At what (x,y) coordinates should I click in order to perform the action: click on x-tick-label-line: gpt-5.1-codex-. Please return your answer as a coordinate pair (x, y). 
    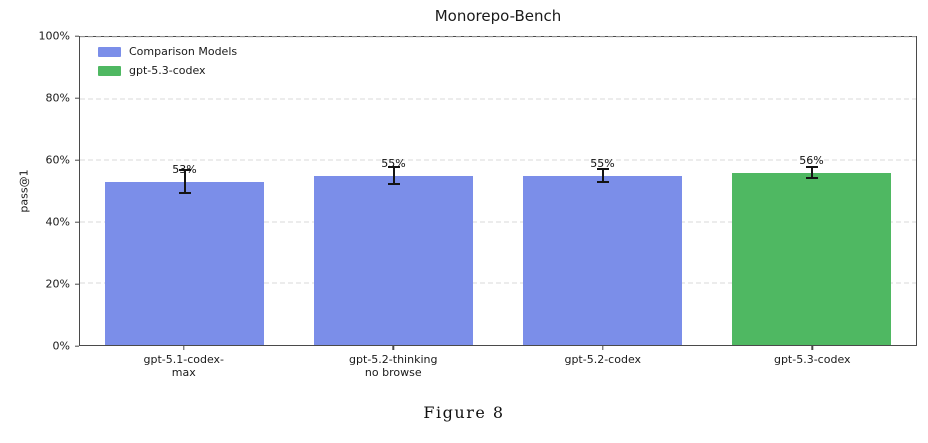
    Looking at the image, I should click on (184, 359).